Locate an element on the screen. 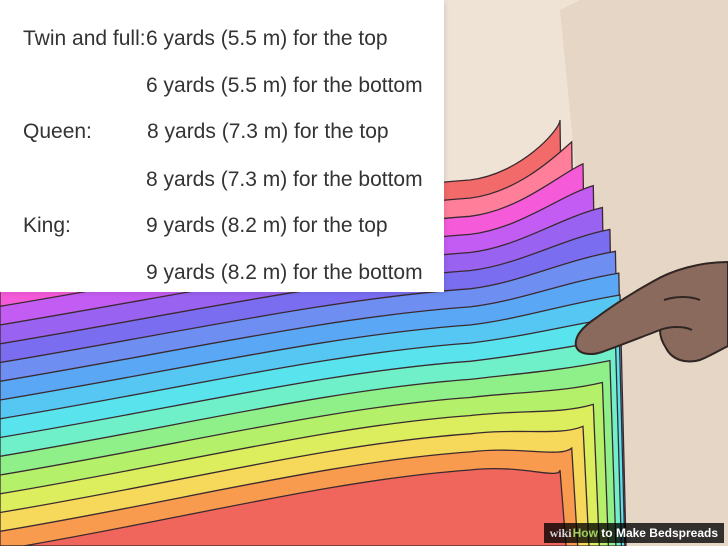 The image size is (728, 546). watermark-title: to Make Bedspreads is located at coordinates (657, 533).